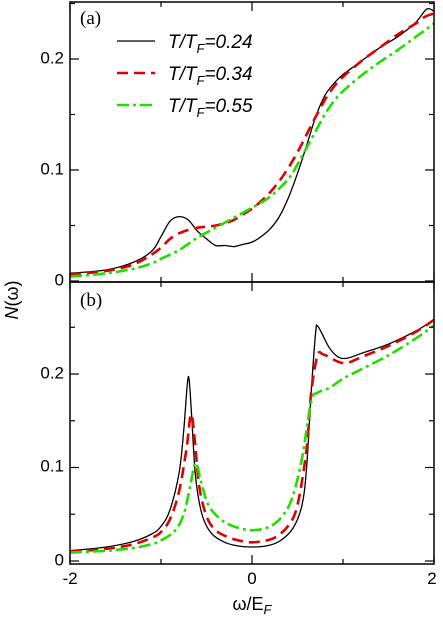  What do you see at coordinates (52, 465) in the screenshot?
I see `ytick-label-b-1: 0.1` at bounding box center [52, 465].